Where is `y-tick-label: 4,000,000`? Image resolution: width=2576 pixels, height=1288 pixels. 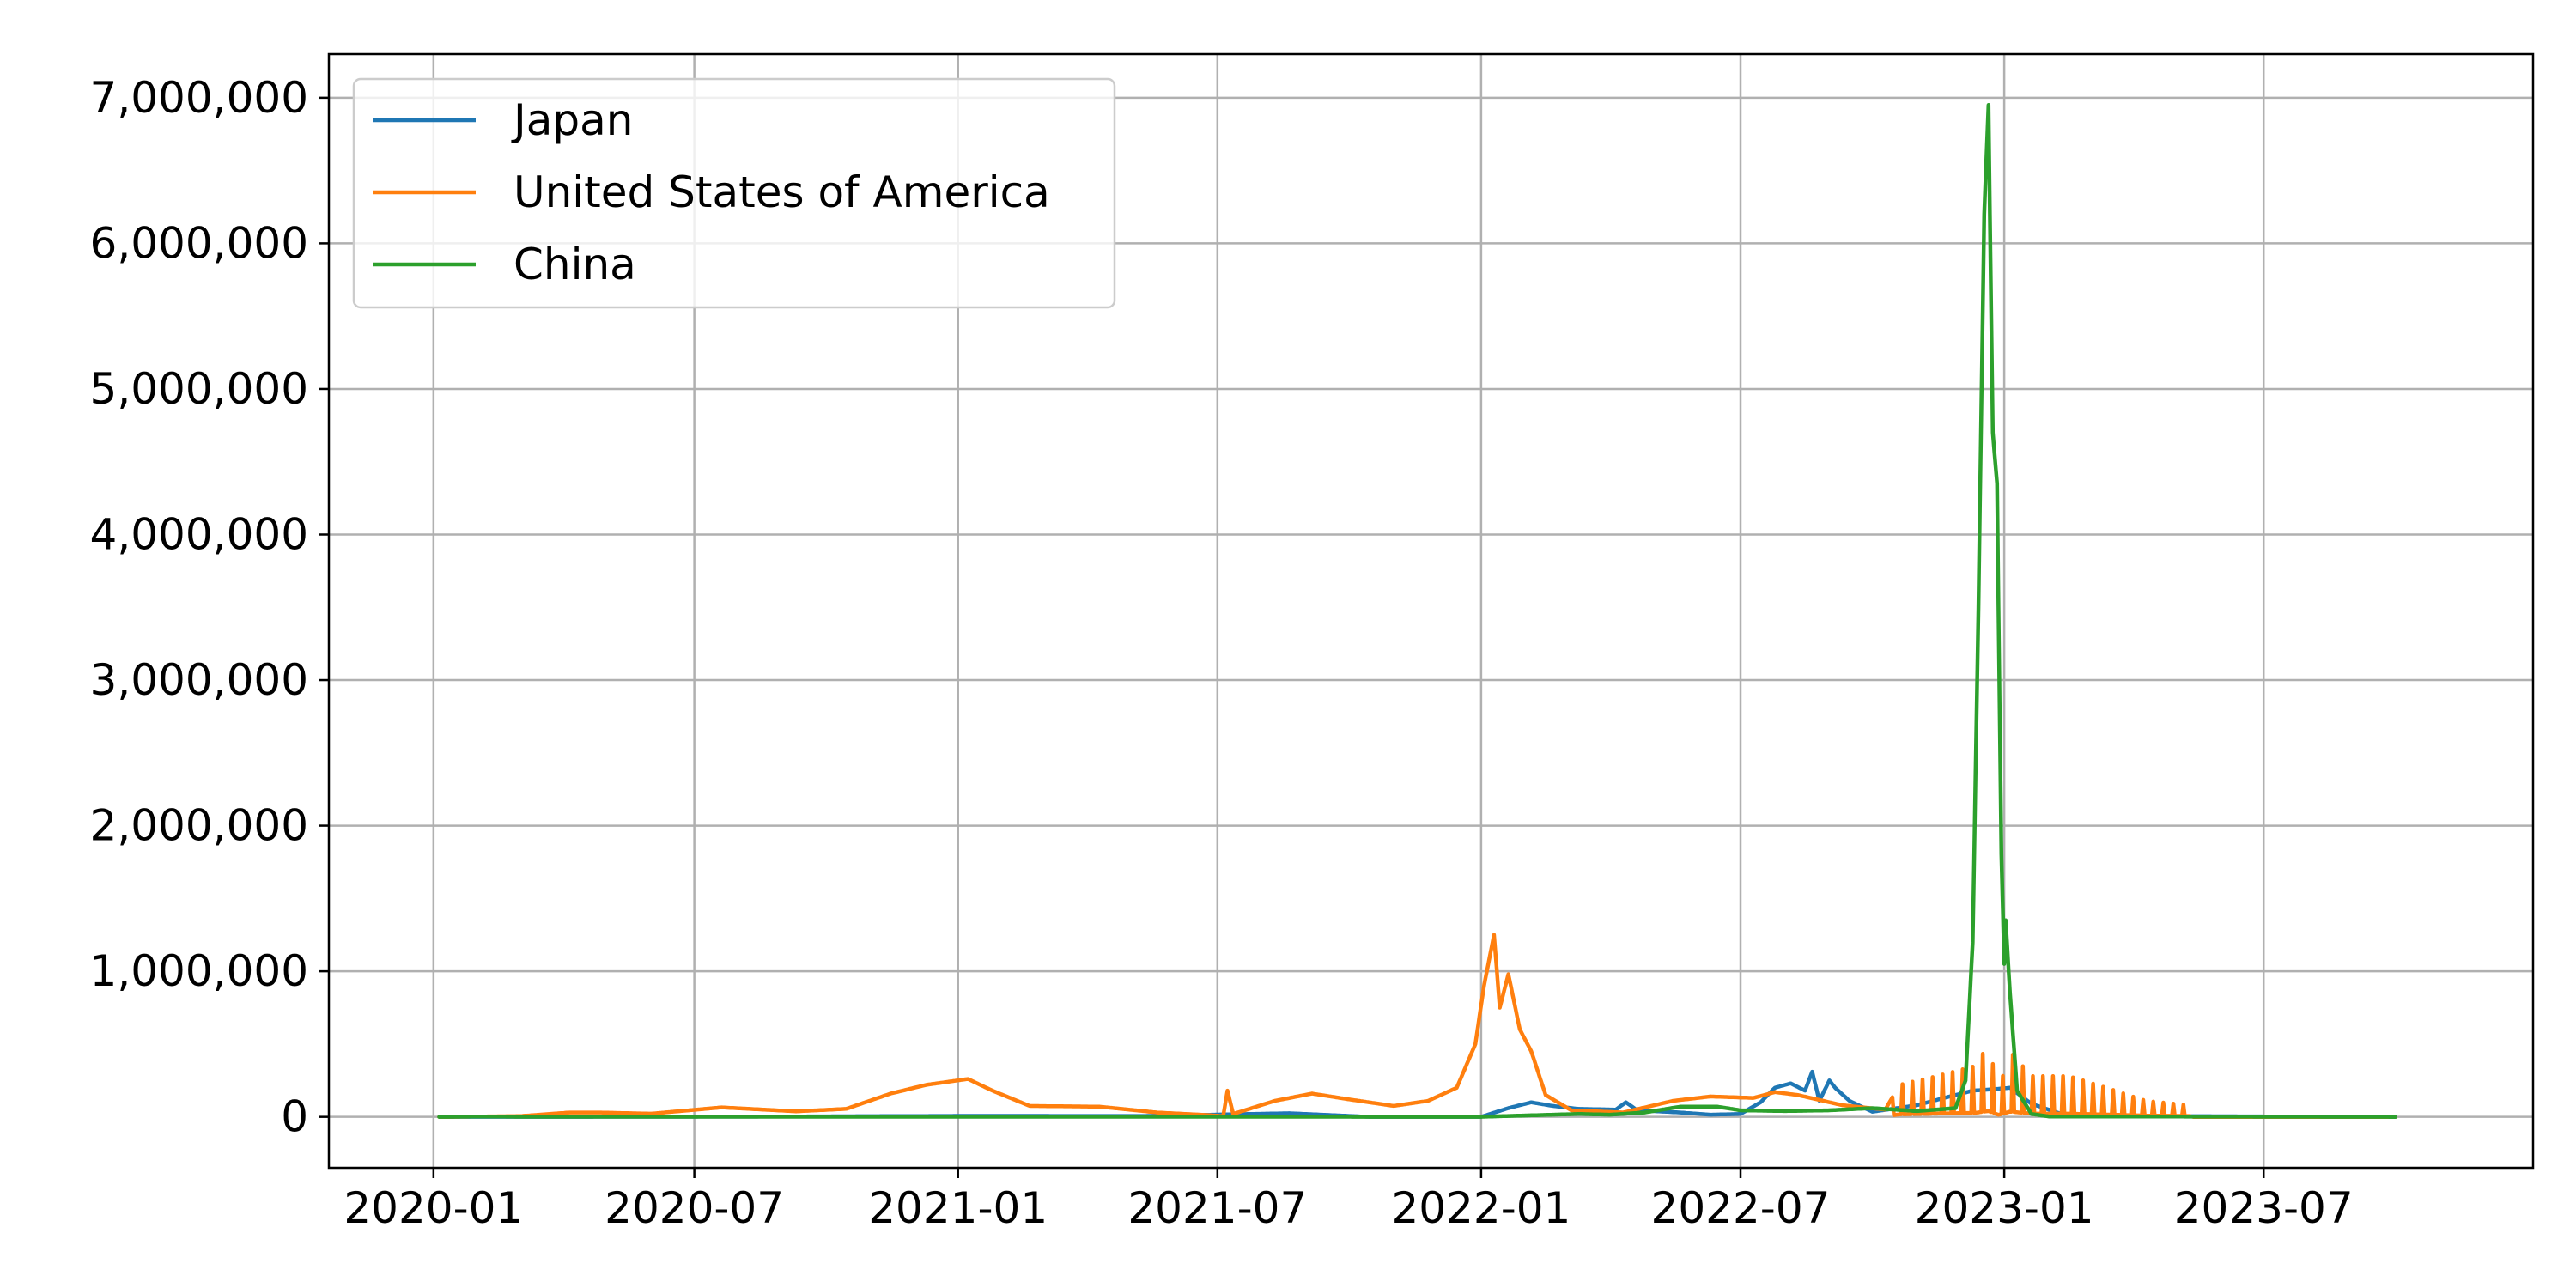 y-tick-label: 4,000,000 is located at coordinates (199, 534).